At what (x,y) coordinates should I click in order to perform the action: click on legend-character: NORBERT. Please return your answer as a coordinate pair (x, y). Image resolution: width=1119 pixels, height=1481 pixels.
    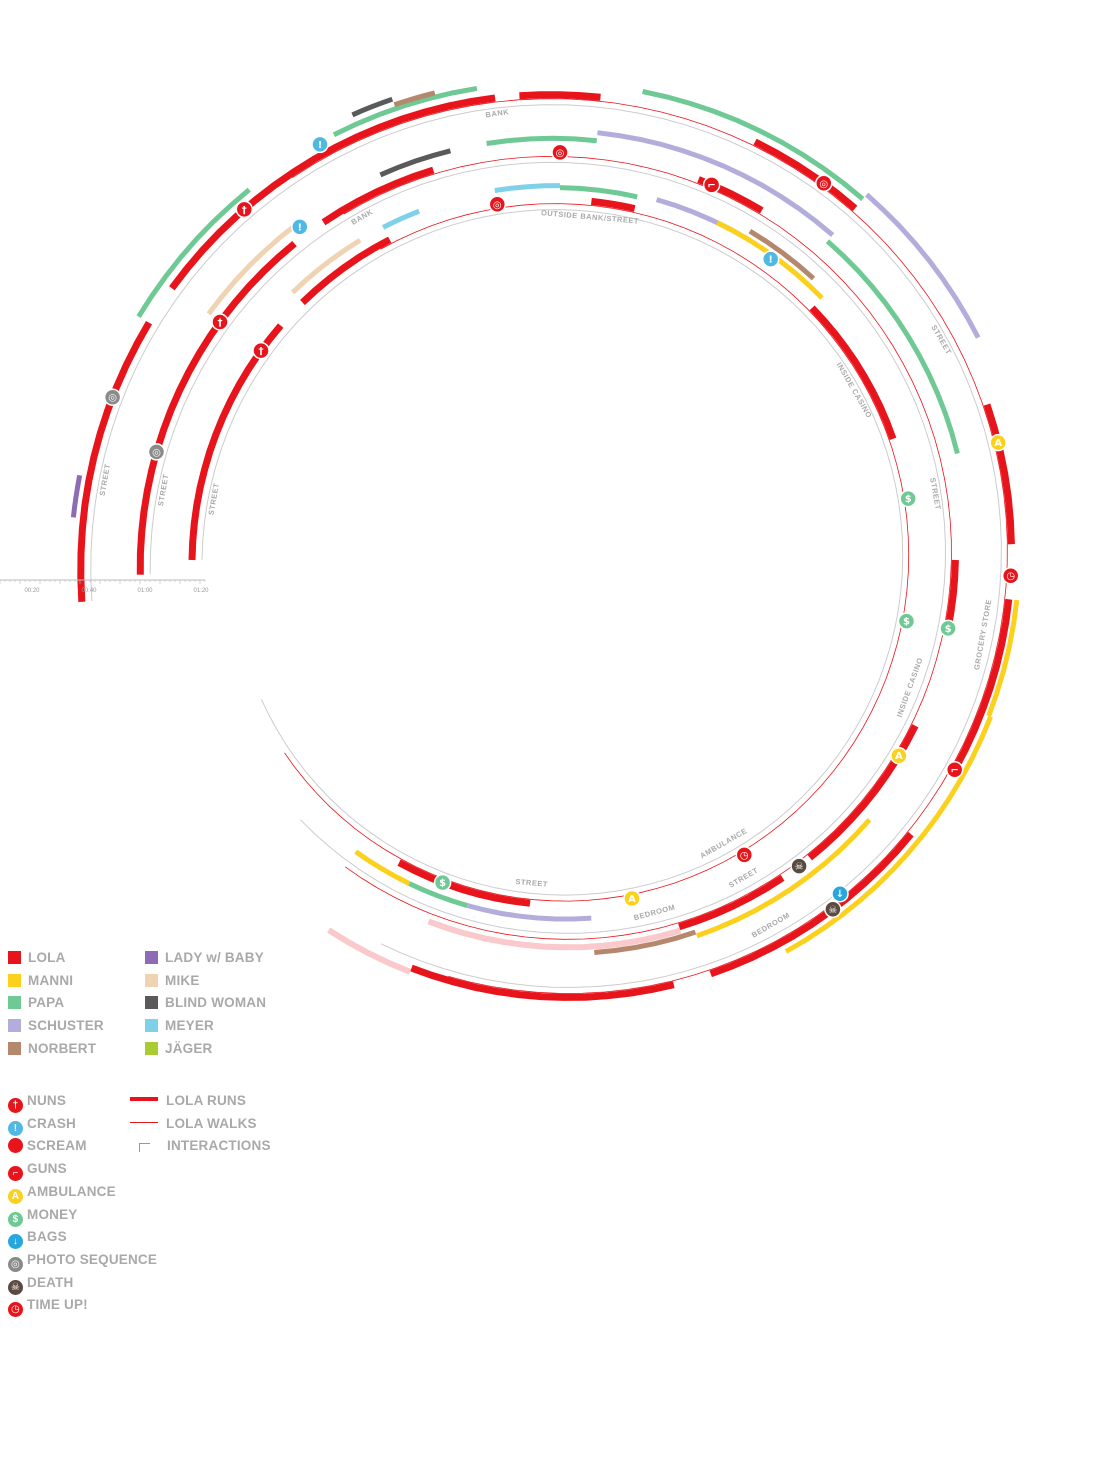
    Looking at the image, I should click on (52, 1048).